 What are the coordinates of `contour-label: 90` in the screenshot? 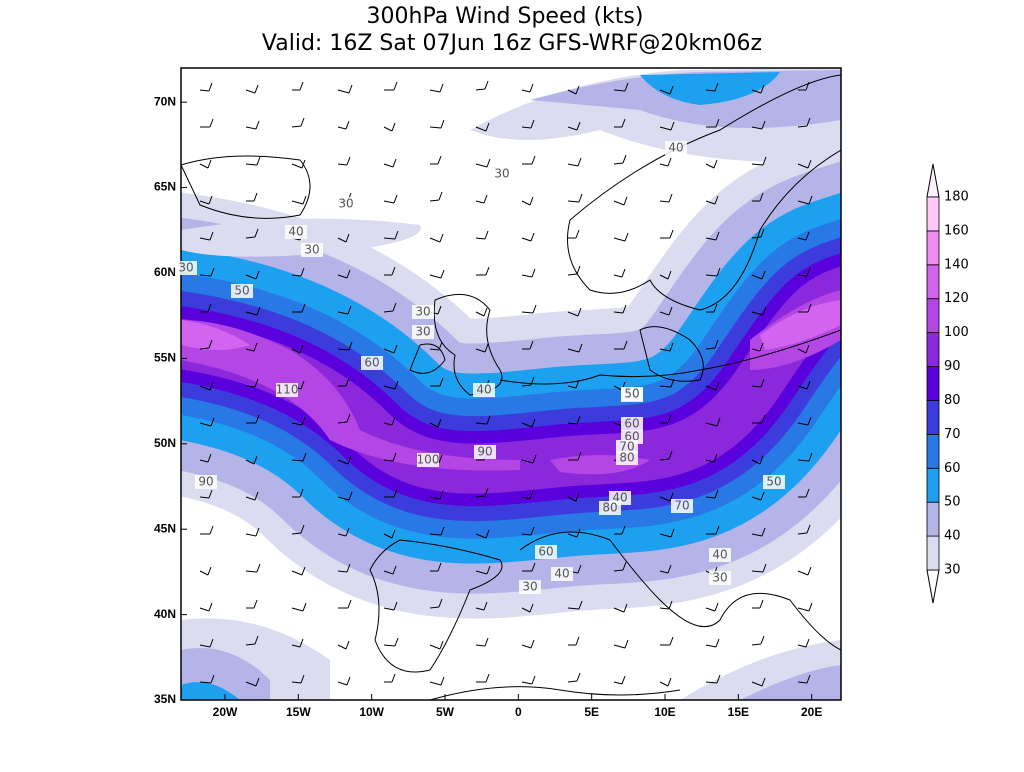 It's located at (484, 452).